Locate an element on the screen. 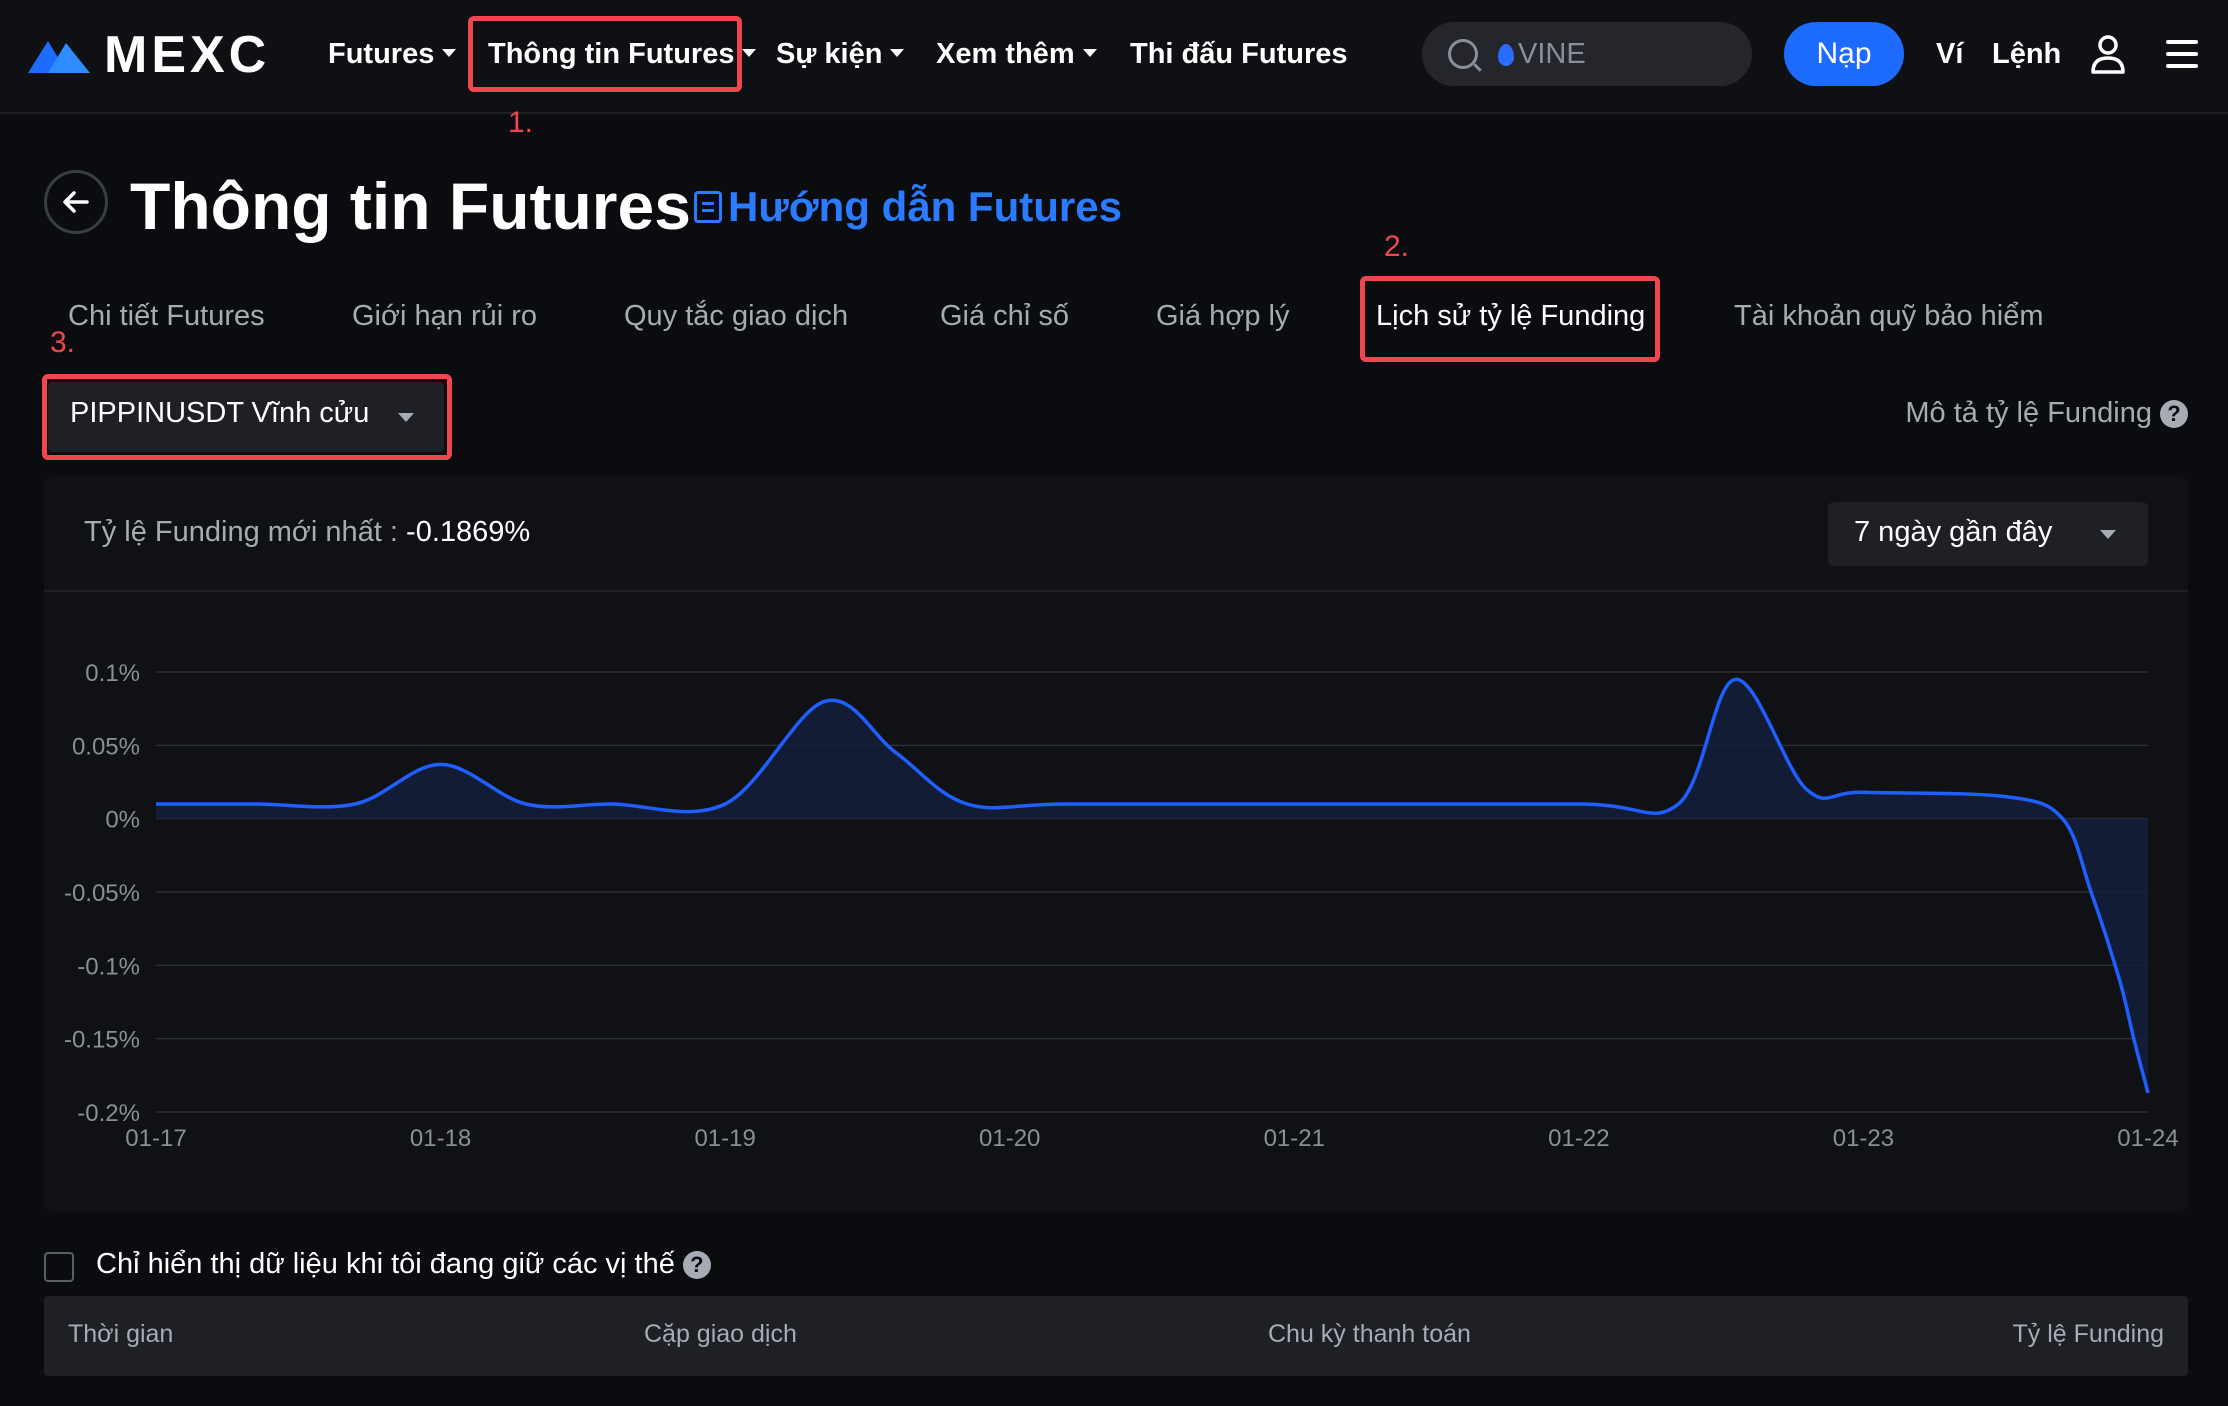 This screenshot has width=2228, height=1406. only-positions-checkbox is located at coordinates (59, 1267).